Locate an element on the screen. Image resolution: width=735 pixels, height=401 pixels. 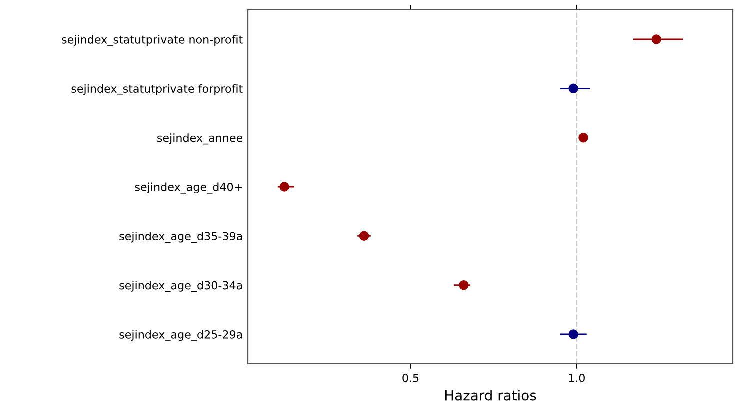
y-tick-label: sejindex_age_d30-34a is located at coordinates (181, 286).